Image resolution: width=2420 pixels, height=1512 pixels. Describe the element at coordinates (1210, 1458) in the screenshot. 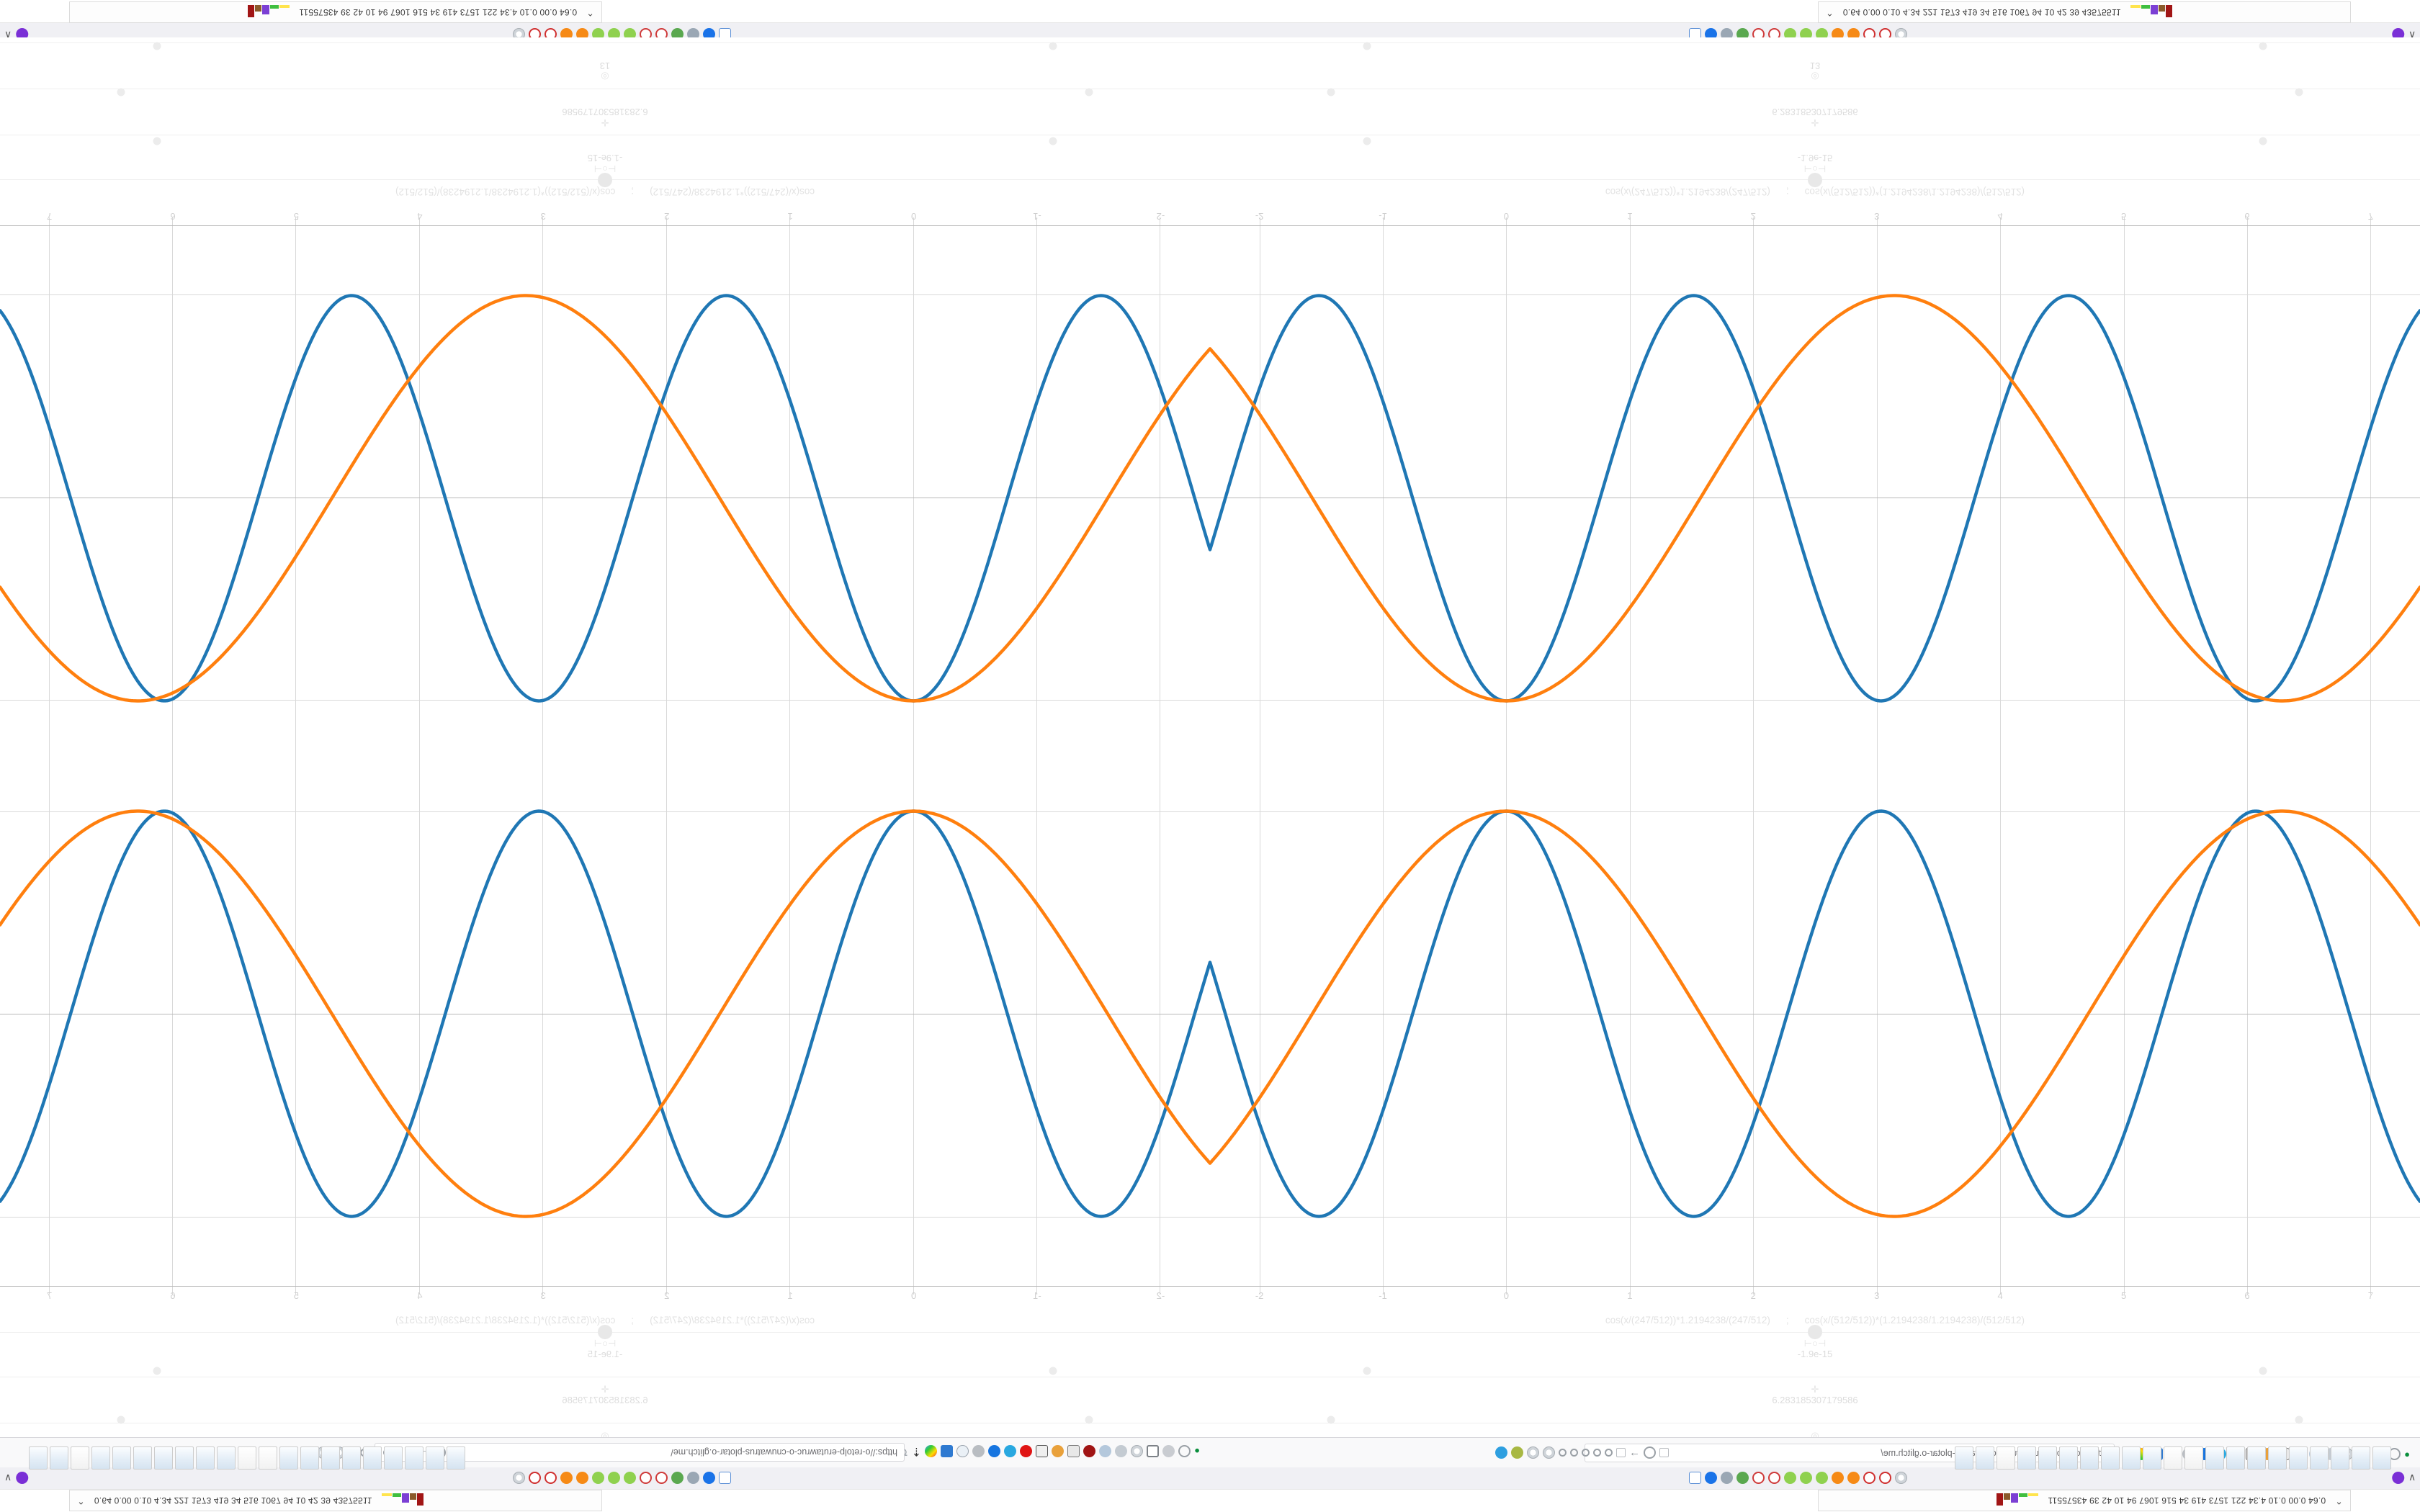

I see `desktop-taskbar` at that location.